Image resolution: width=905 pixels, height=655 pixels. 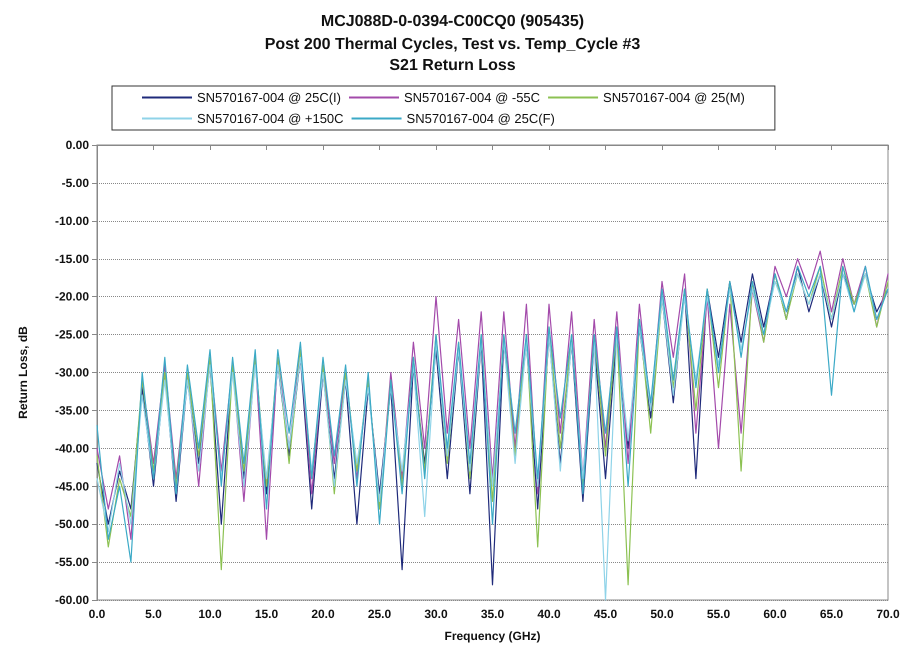 I want to click on x-tick-label: 10.0, so click(x=210, y=614).